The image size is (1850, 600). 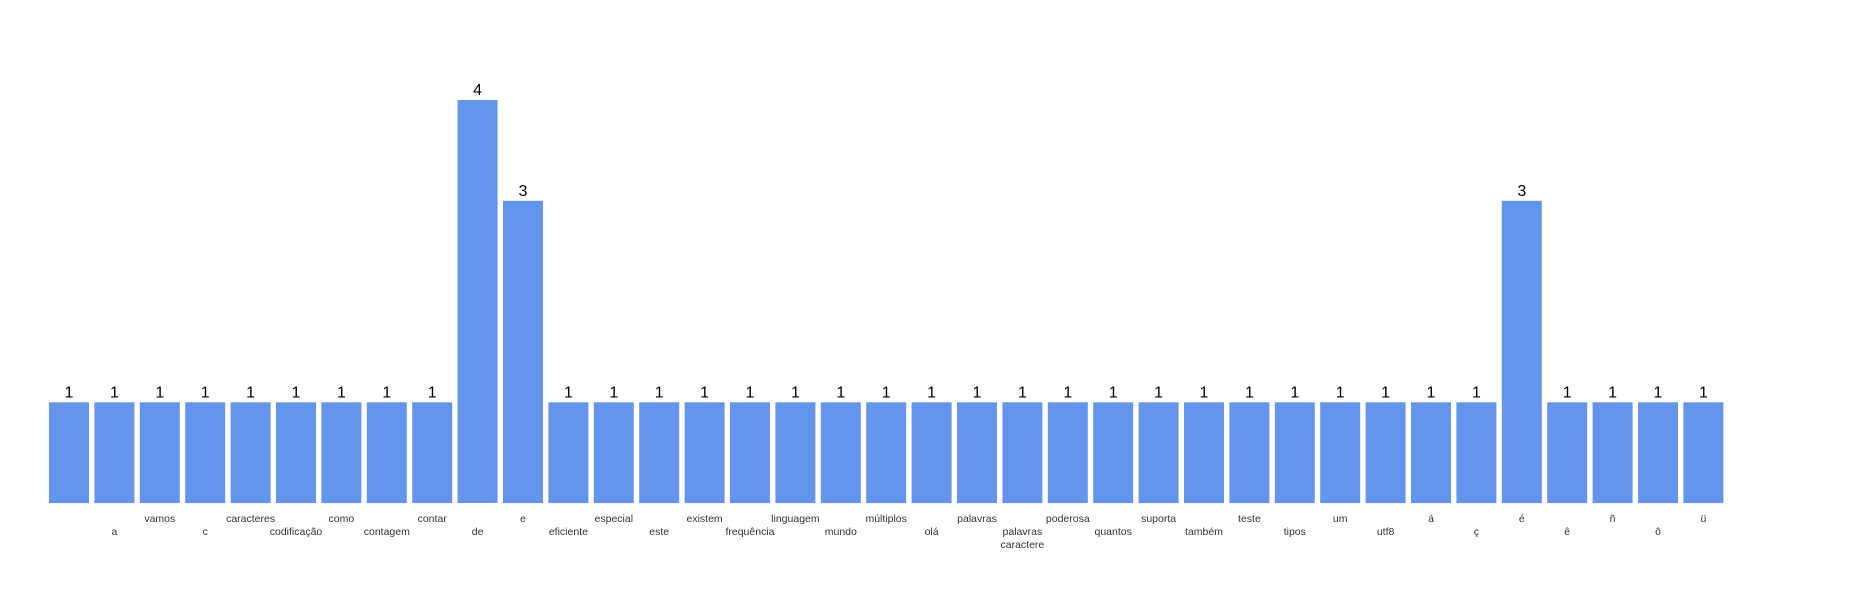 What do you see at coordinates (705, 519) in the screenshot?
I see `category-label-14: existem` at bounding box center [705, 519].